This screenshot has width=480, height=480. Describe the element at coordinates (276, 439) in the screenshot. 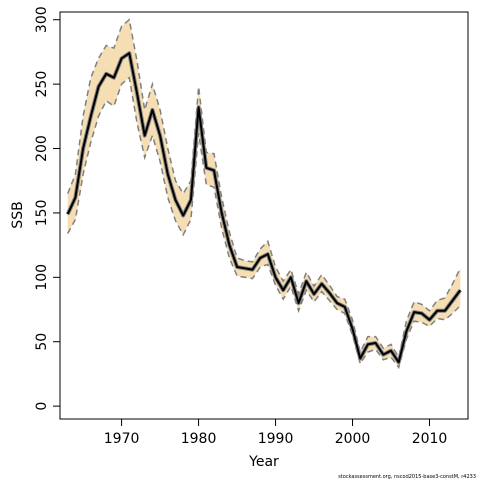

I see `x-tick-label: 1990` at that location.